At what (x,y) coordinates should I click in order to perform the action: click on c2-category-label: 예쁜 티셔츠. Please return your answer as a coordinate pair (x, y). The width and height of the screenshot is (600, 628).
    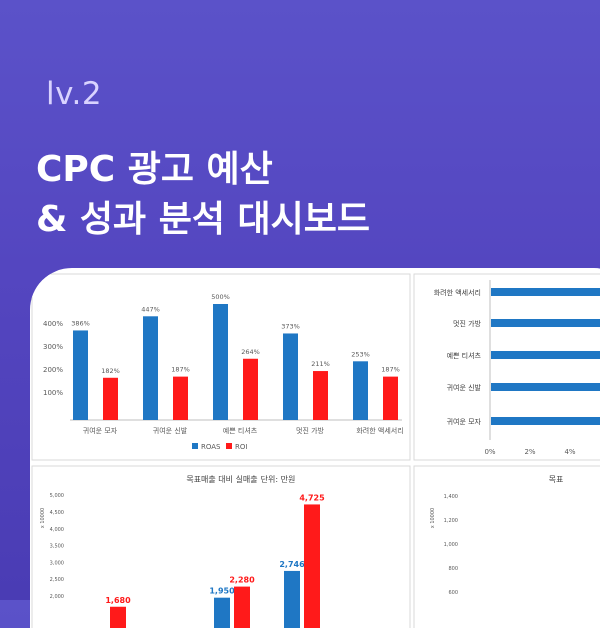
    Looking at the image, I should click on (464, 355).